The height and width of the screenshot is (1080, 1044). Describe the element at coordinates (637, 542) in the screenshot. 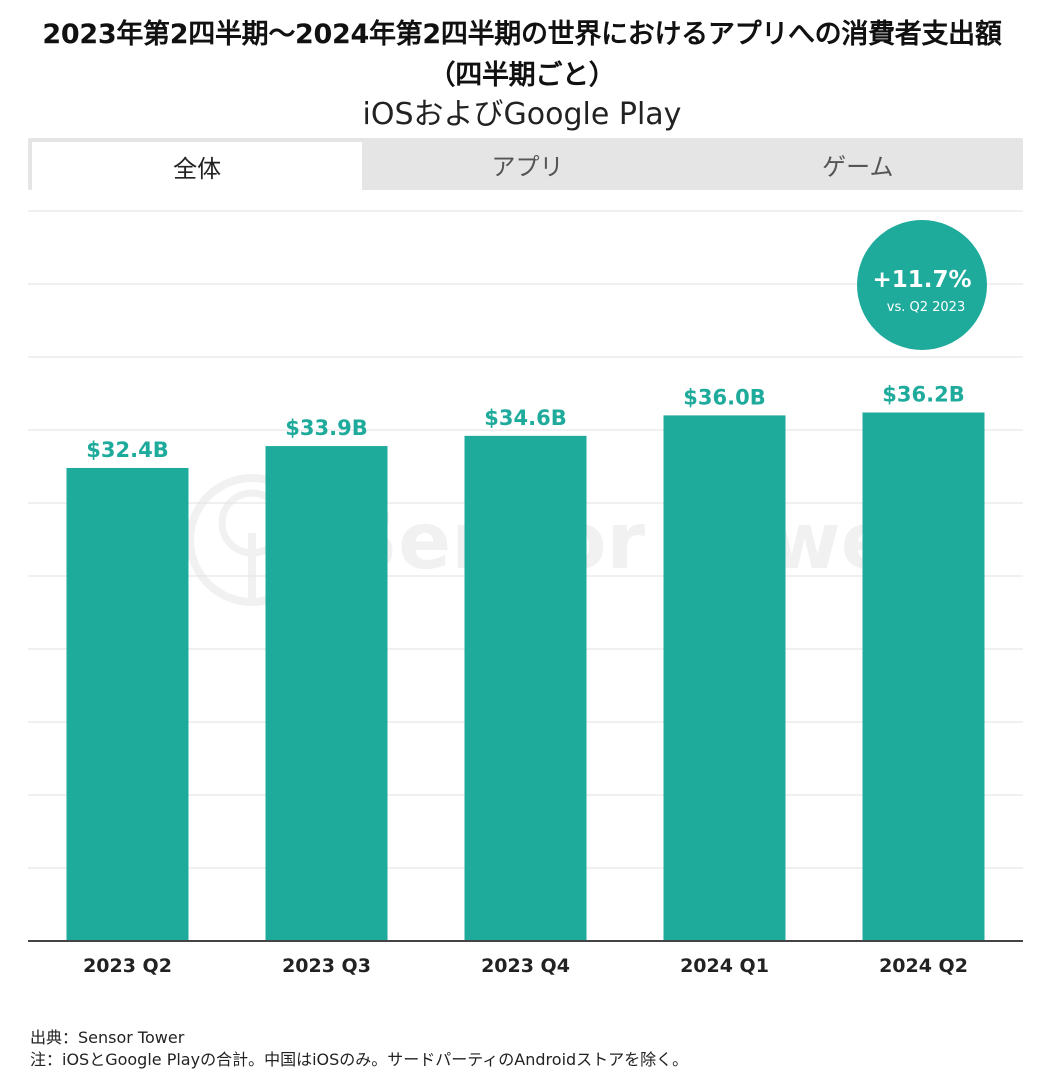

I see `watermark-text: Sensor Tower` at that location.